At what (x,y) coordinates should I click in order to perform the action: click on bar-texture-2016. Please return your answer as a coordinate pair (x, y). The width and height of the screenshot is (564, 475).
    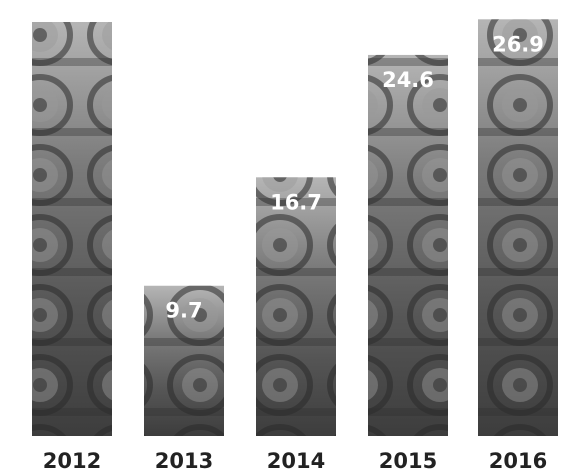
    Looking at the image, I should click on (518, 227).